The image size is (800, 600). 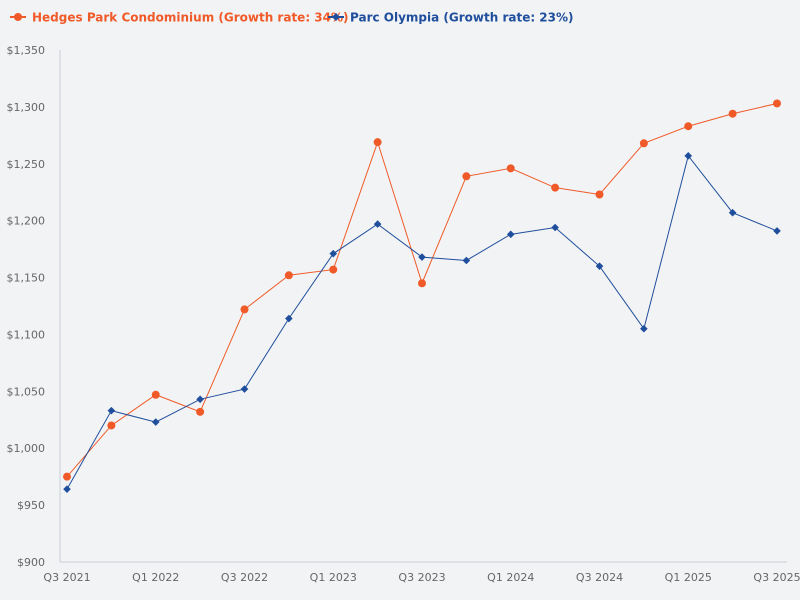 I want to click on legend-marker-circle, so click(x=18, y=17).